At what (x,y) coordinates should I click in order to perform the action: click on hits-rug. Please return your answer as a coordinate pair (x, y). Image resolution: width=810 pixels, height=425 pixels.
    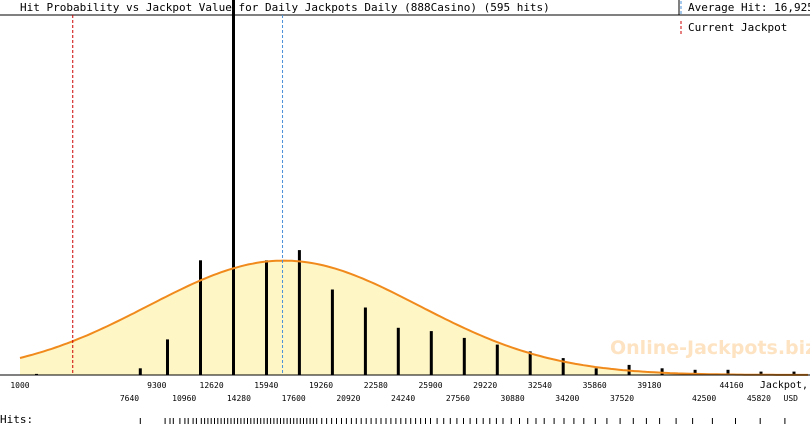
    Looking at the image, I should click on (462, 421).